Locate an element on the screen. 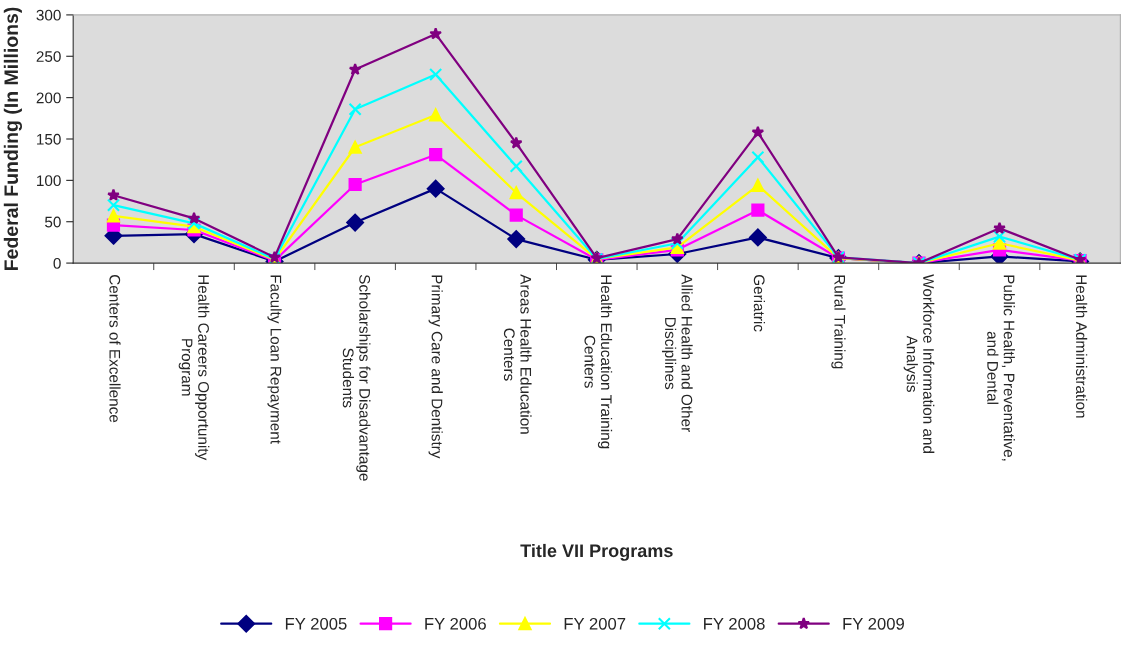 Image resolution: width=1126 pixels, height=648 pixels. x-tick-label: Primary Care and Dentistry is located at coordinates (435, 367).